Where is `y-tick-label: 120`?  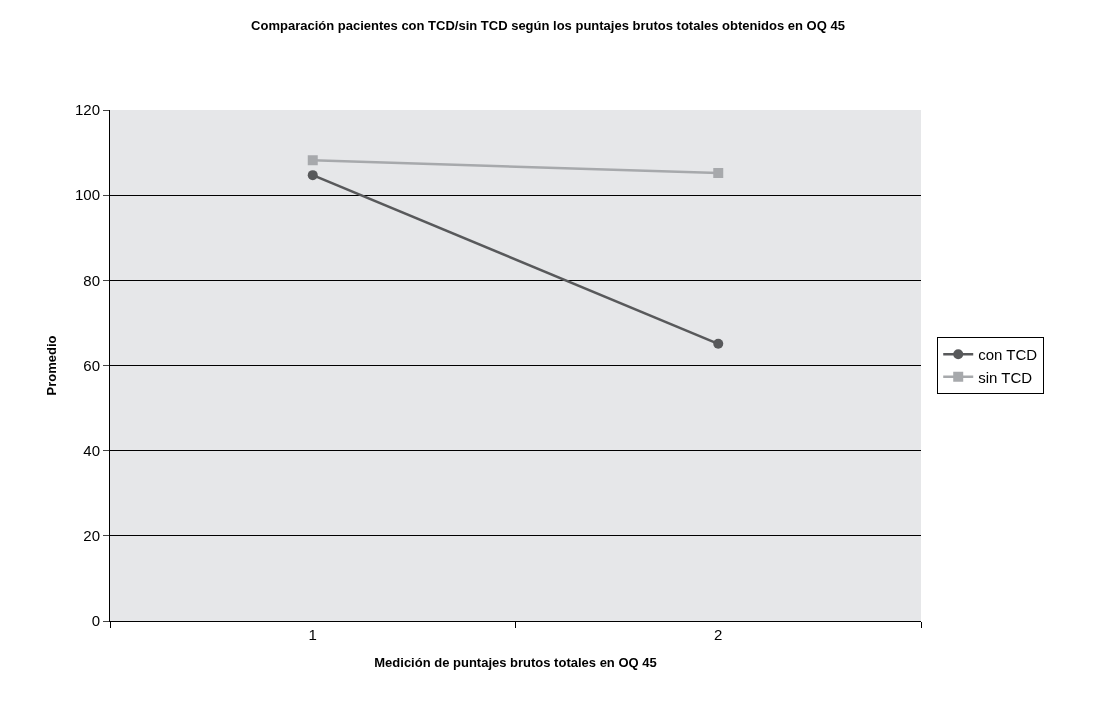
y-tick-label: 120 is located at coordinates (87, 110).